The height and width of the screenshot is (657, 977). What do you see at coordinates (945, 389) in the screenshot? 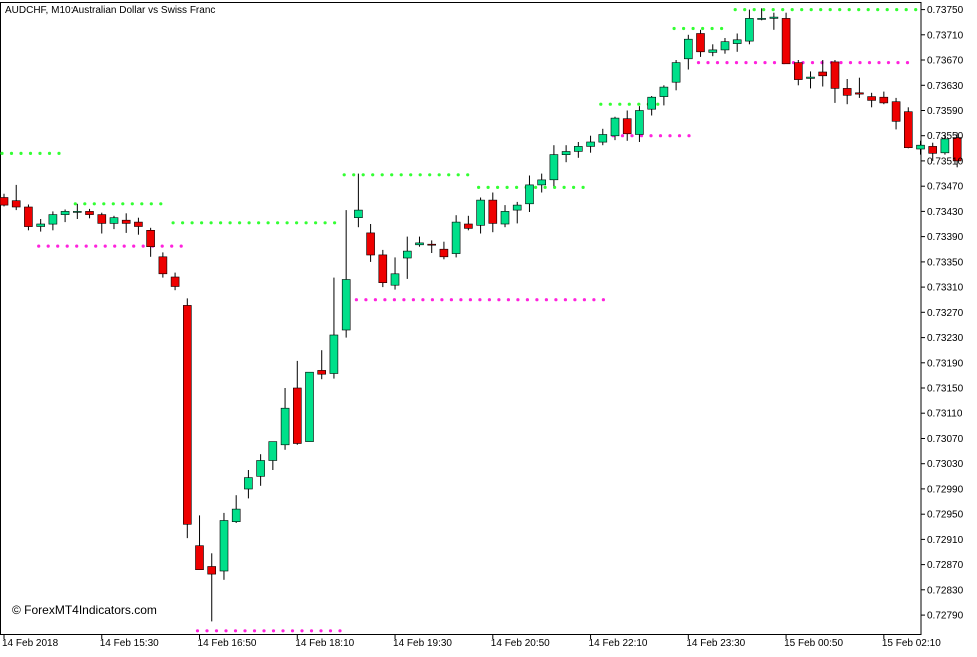
I see `price-tick-label: 0.73150` at bounding box center [945, 389].